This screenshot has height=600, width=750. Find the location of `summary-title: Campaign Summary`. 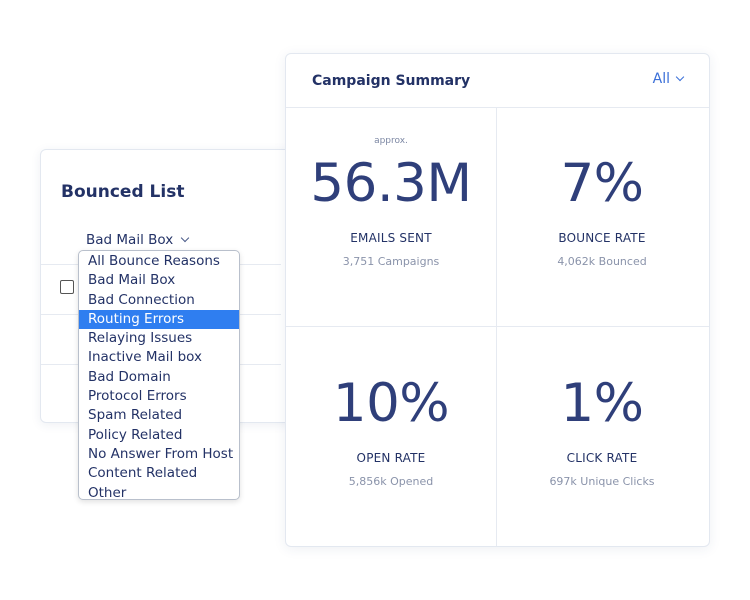

summary-title: Campaign Summary is located at coordinates (391, 81).